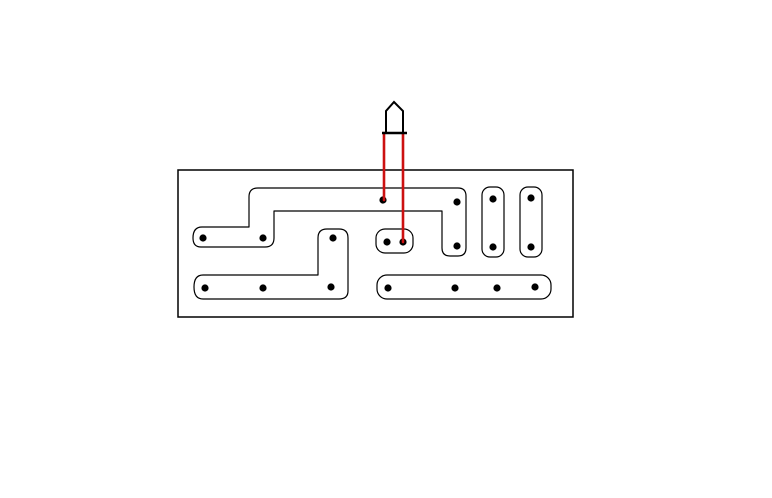 The image size is (772, 498). I want to click on trace-bottom-left, so click(271, 264).